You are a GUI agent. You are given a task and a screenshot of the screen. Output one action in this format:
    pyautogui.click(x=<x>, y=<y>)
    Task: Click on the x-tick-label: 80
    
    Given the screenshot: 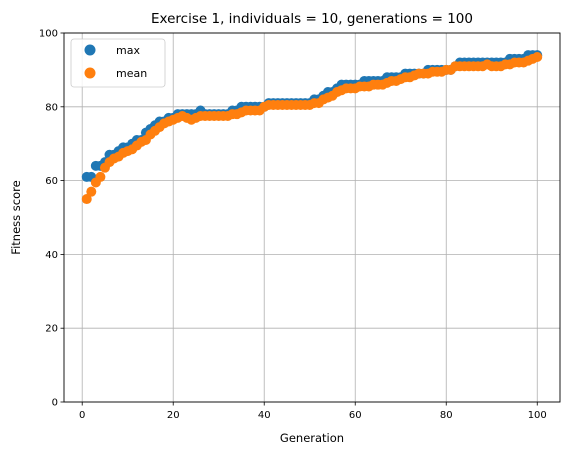 What is the action you would take?
    pyautogui.click(x=446, y=415)
    